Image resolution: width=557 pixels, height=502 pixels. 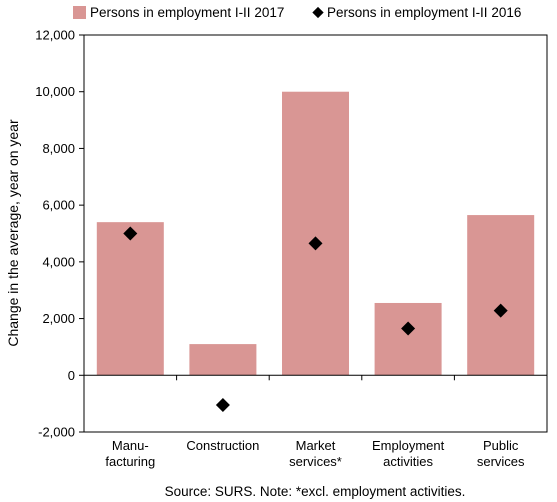 I want to click on legend-swatch-bars, so click(x=79, y=12).